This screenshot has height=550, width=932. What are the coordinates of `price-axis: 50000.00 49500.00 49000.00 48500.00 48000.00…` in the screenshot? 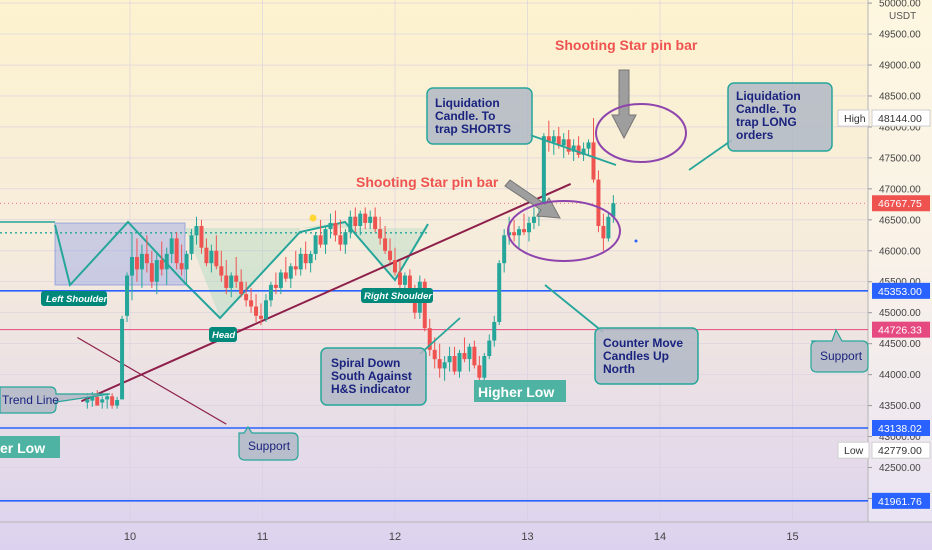 It's located at (894, 252).